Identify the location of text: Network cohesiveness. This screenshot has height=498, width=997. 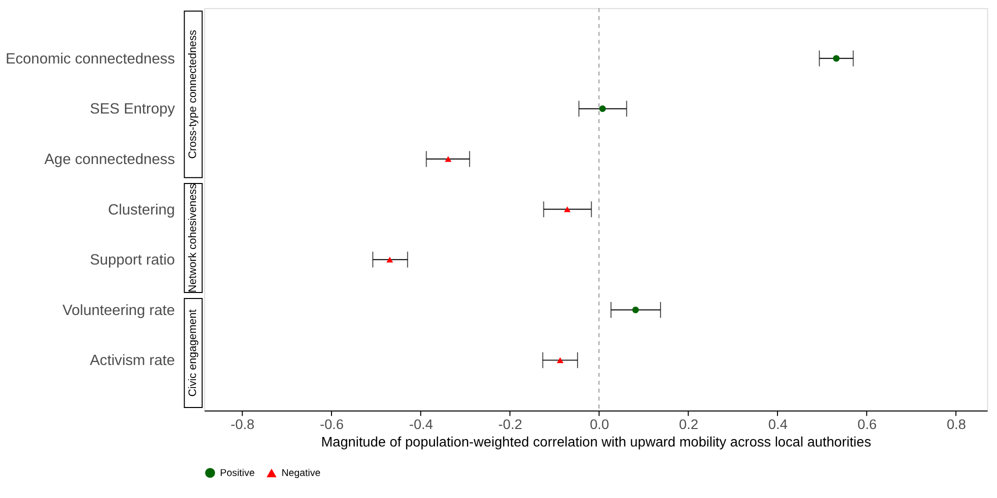
(193, 238).